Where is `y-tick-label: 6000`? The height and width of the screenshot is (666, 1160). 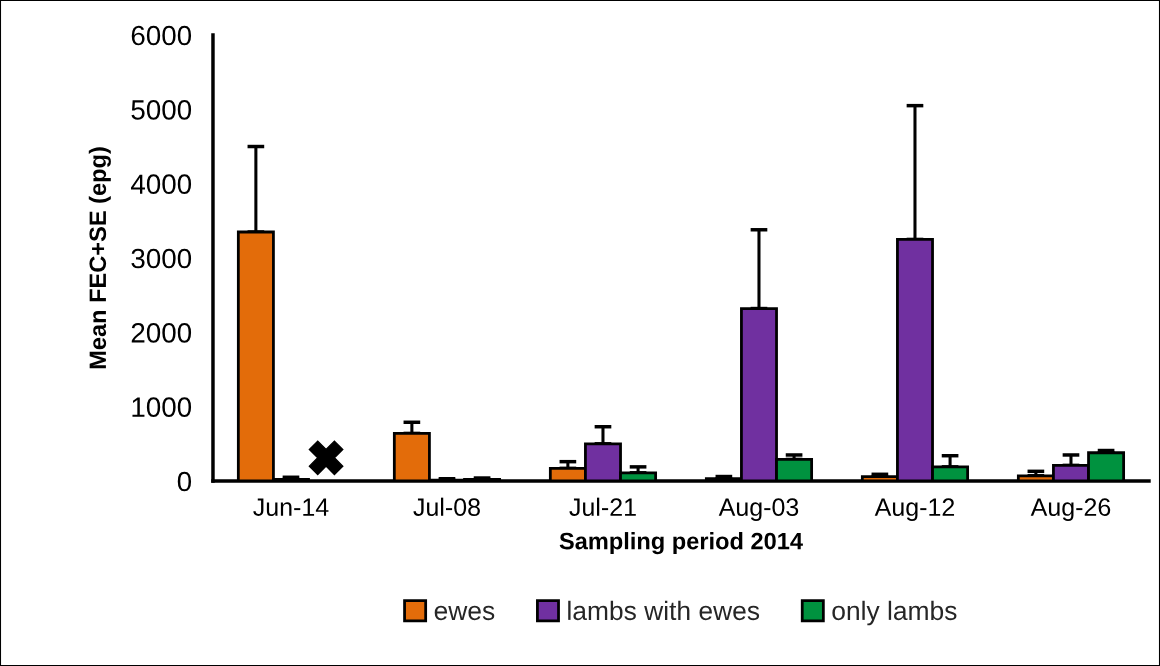 y-tick-label: 6000 is located at coordinates (161, 35).